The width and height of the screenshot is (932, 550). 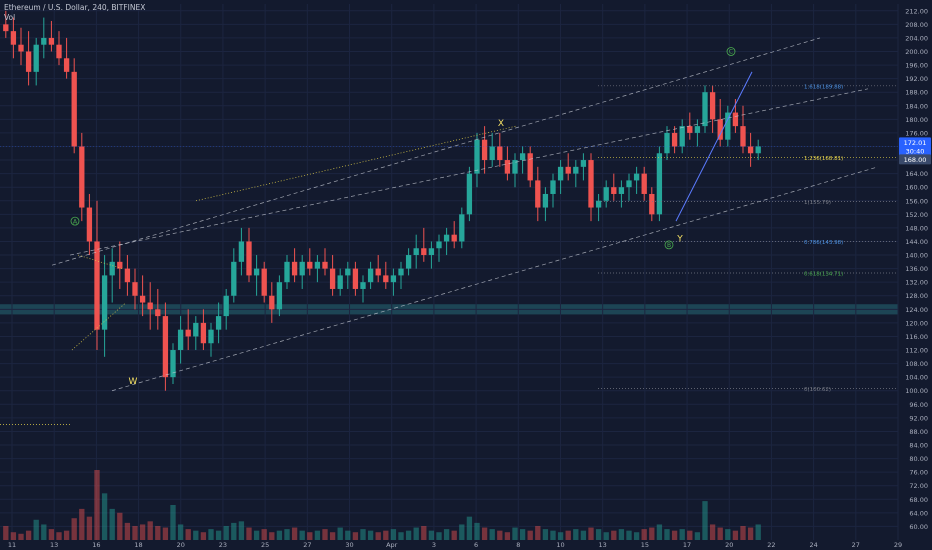 What do you see at coordinates (75, 221) in the screenshot?
I see `wave-circle-A` at bounding box center [75, 221].